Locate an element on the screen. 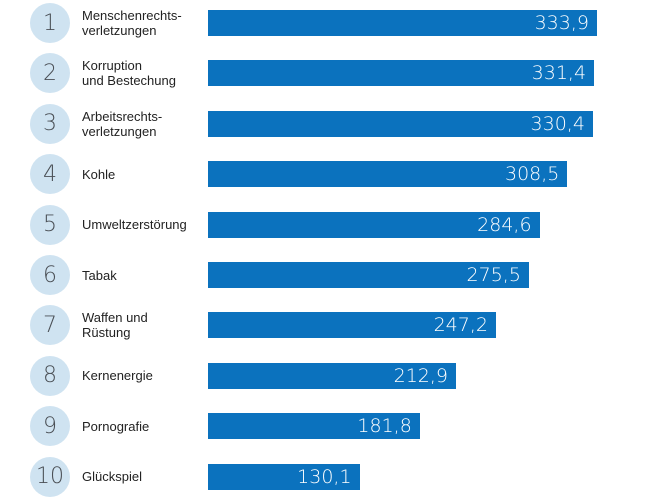  bar: 333,9 is located at coordinates (402, 23).